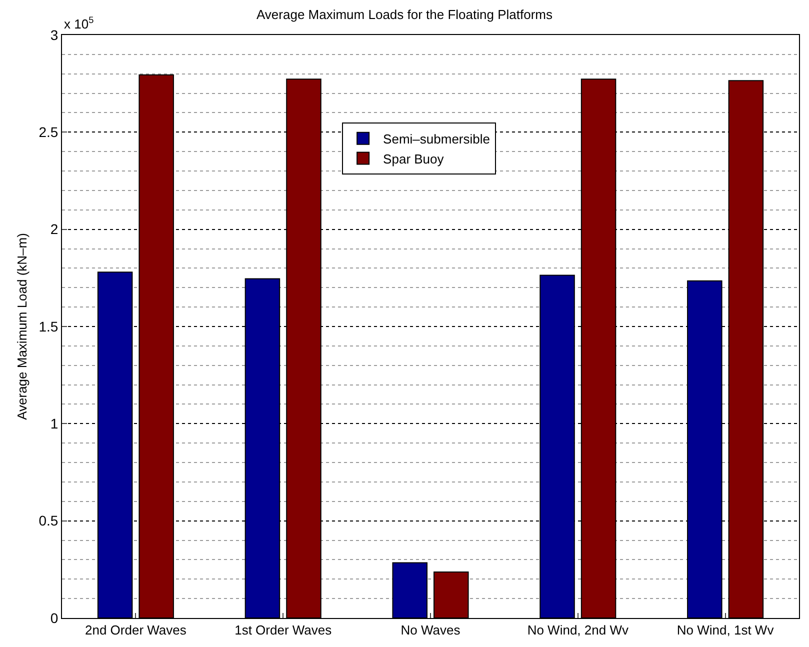 The width and height of the screenshot is (809, 647). Describe the element at coordinates (48, 132) in the screenshot. I see `y-tick-label: 2.5` at that location.